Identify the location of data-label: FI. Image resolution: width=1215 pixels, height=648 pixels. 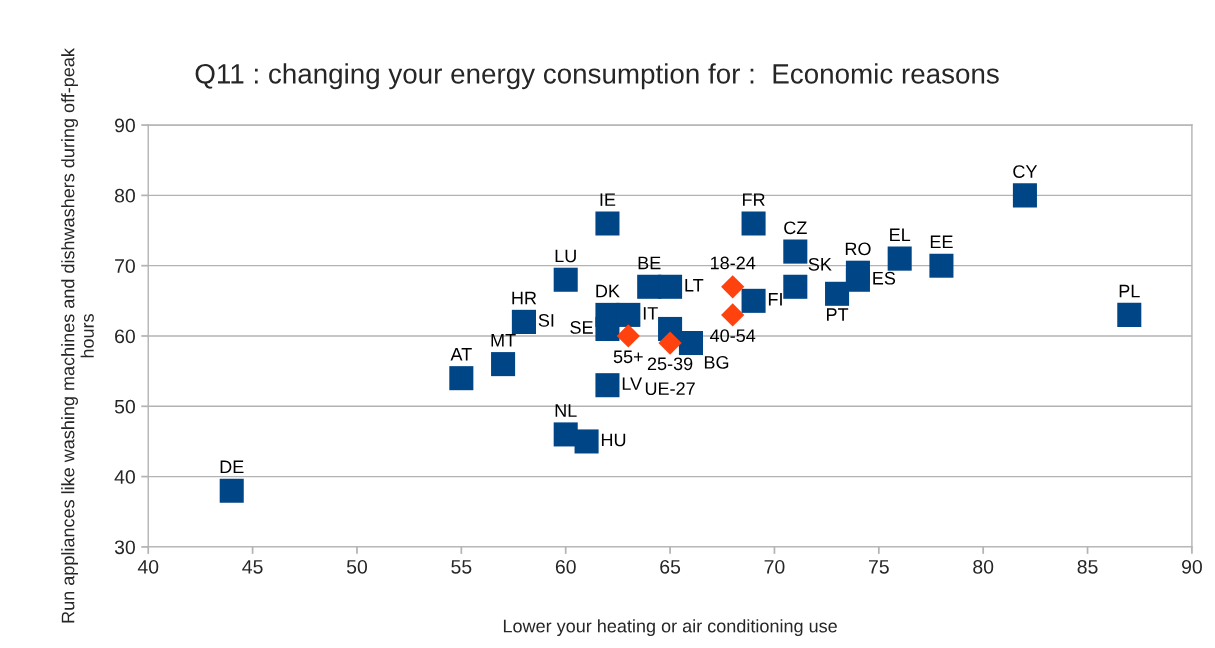
(775, 299).